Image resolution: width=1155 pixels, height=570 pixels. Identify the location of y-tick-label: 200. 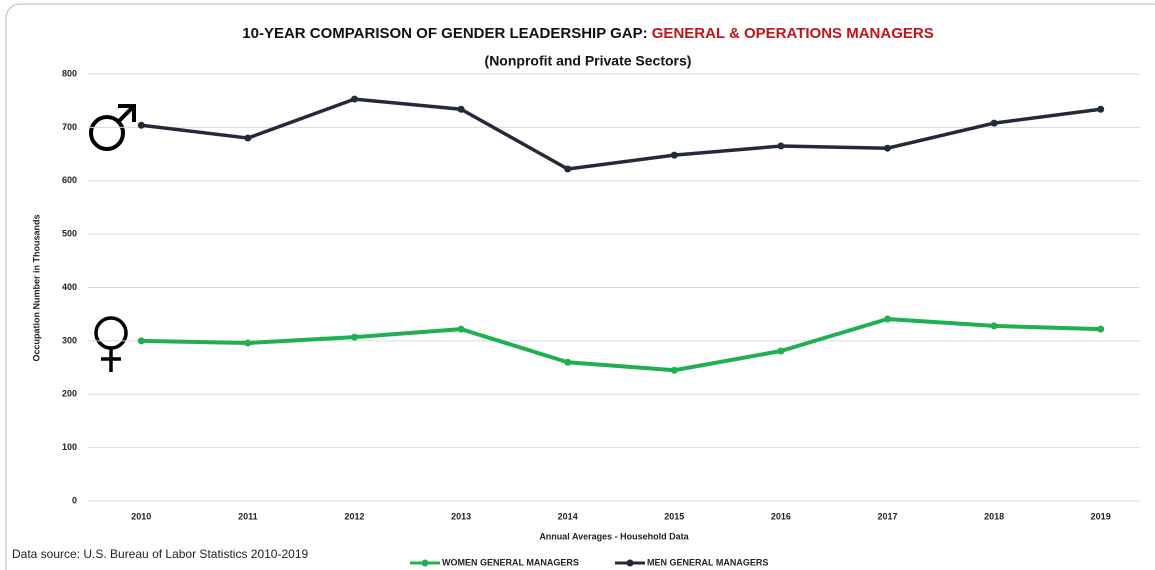
(69, 394).